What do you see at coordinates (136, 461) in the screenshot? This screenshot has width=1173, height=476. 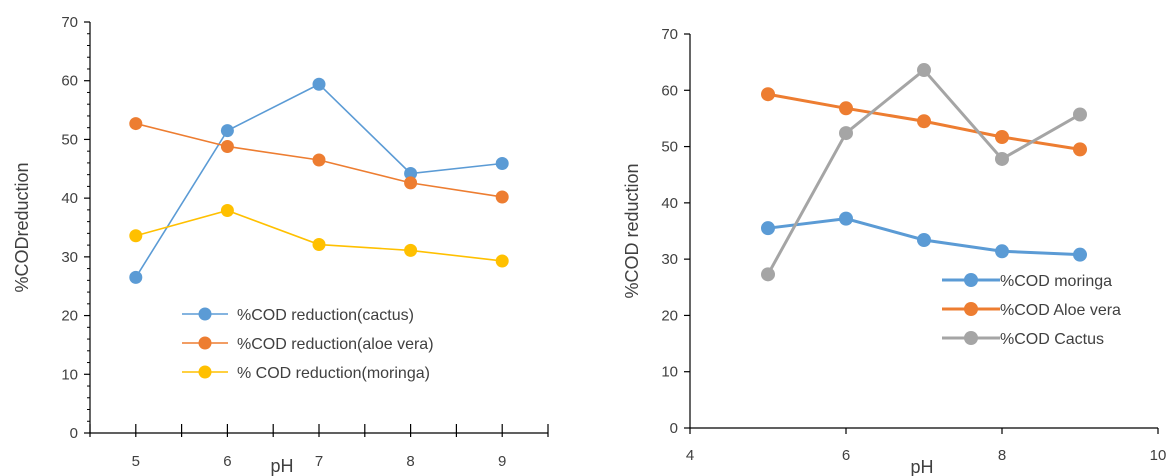 I see `x-tick-label: 5` at bounding box center [136, 461].